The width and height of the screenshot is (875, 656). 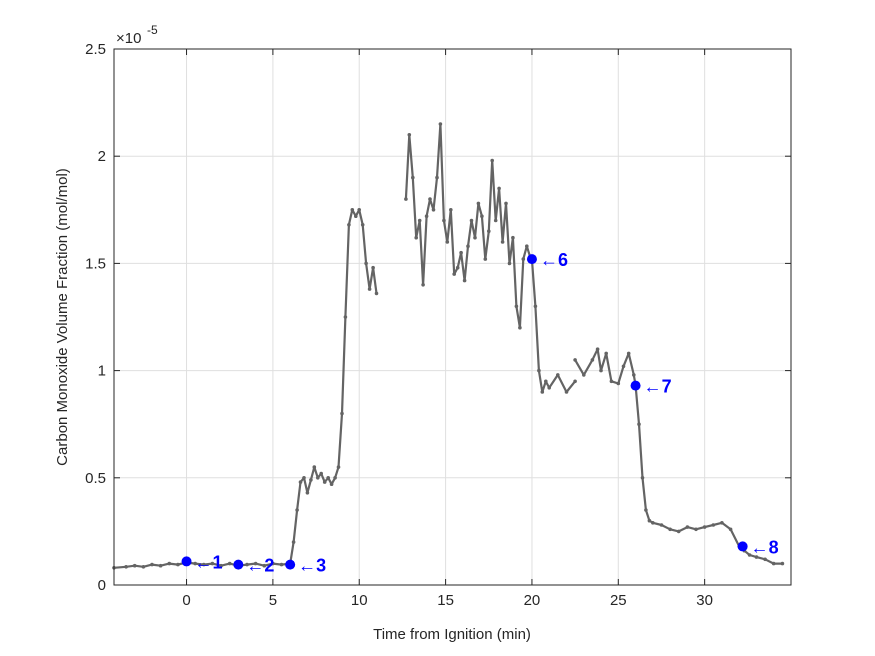 What do you see at coordinates (445, 600) in the screenshot?
I see `x-tick-label: 15` at bounding box center [445, 600].